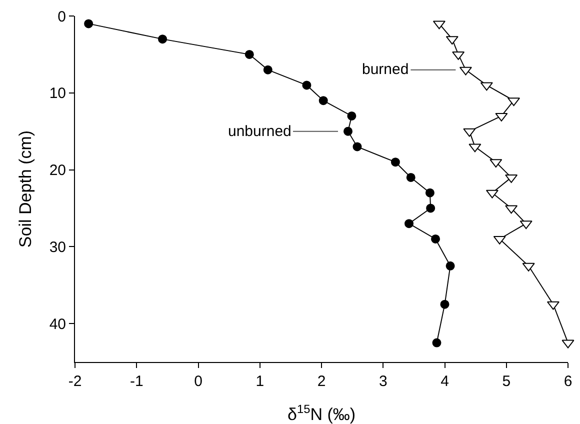 This screenshot has width=580, height=424. What do you see at coordinates (25, 189) in the screenshot?
I see `y-axis-title: Soil Depth (cm)` at bounding box center [25, 189].